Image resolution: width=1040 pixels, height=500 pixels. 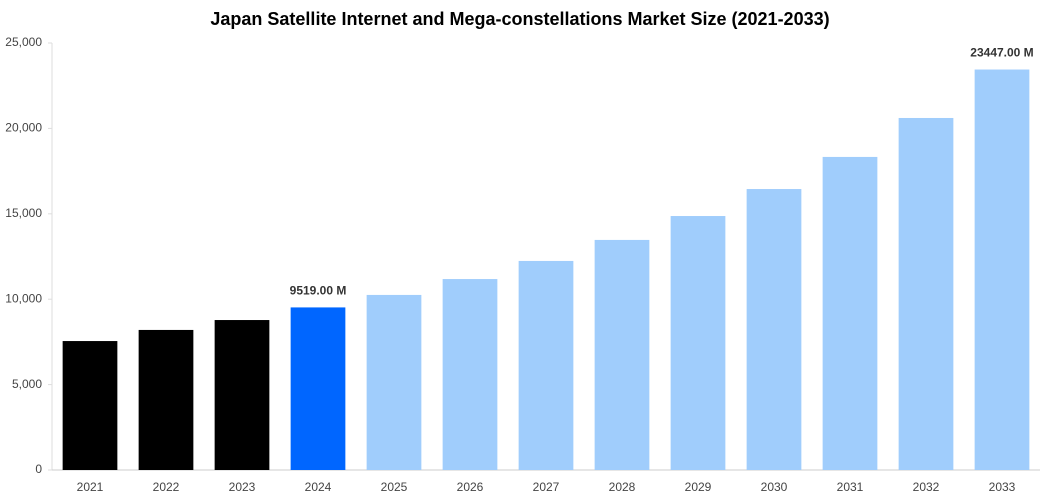 What do you see at coordinates (318, 487) in the screenshot?
I see `x-tick-label: 2024` at bounding box center [318, 487].